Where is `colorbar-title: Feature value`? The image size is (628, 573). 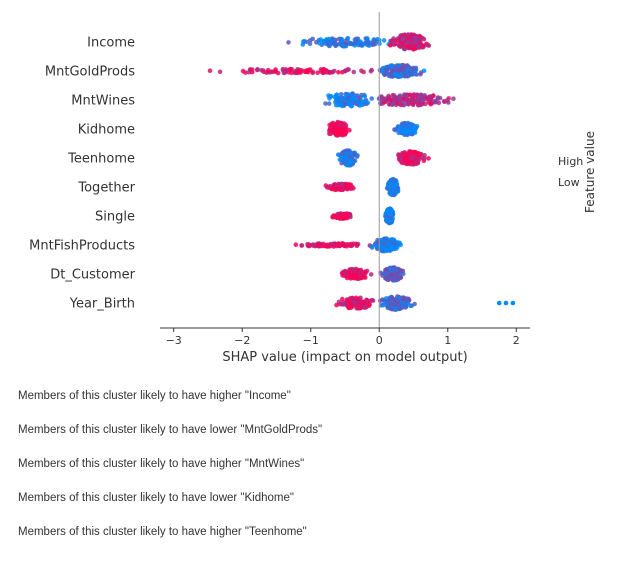 colorbar-title: Feature value is located at coordinates (590, 172).